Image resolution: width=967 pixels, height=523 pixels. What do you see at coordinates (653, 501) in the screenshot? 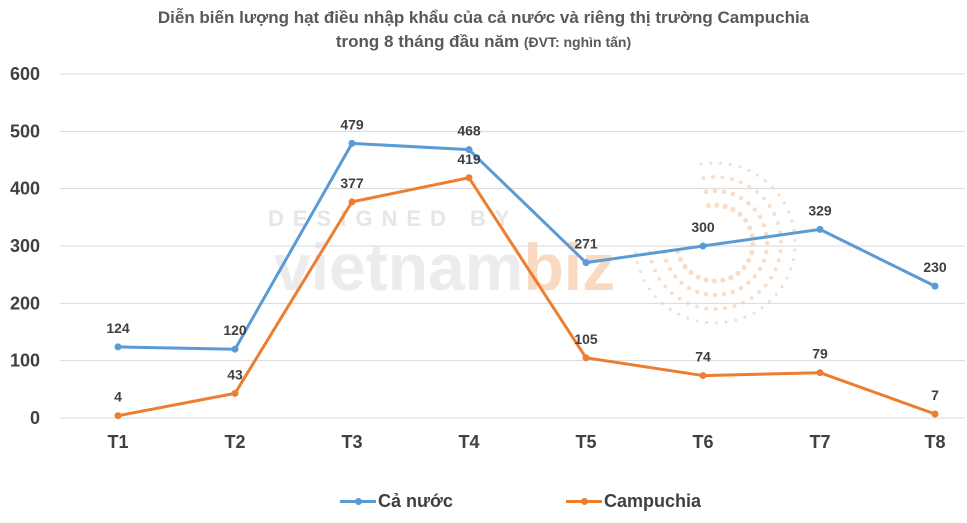
I see `legend-label-campuchia: Campuchia` at bounding box center [653, 501].